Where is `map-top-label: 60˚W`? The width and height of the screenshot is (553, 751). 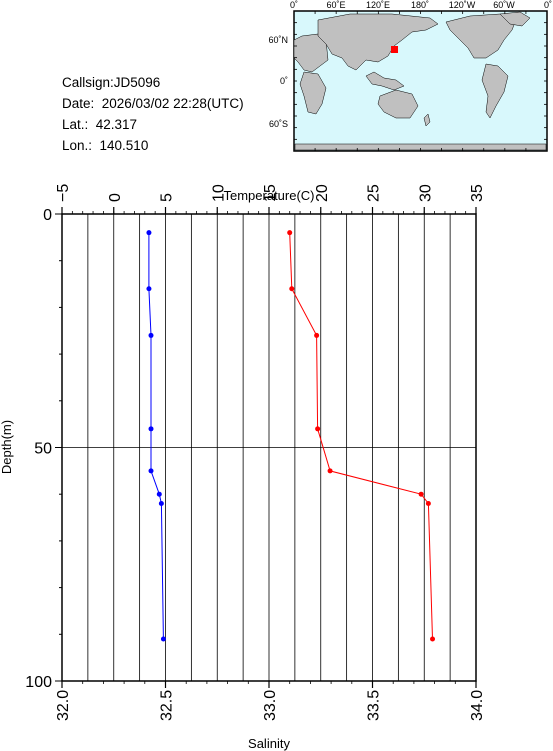
map-top-label: 60˚W is located at coordinates (504, 5).